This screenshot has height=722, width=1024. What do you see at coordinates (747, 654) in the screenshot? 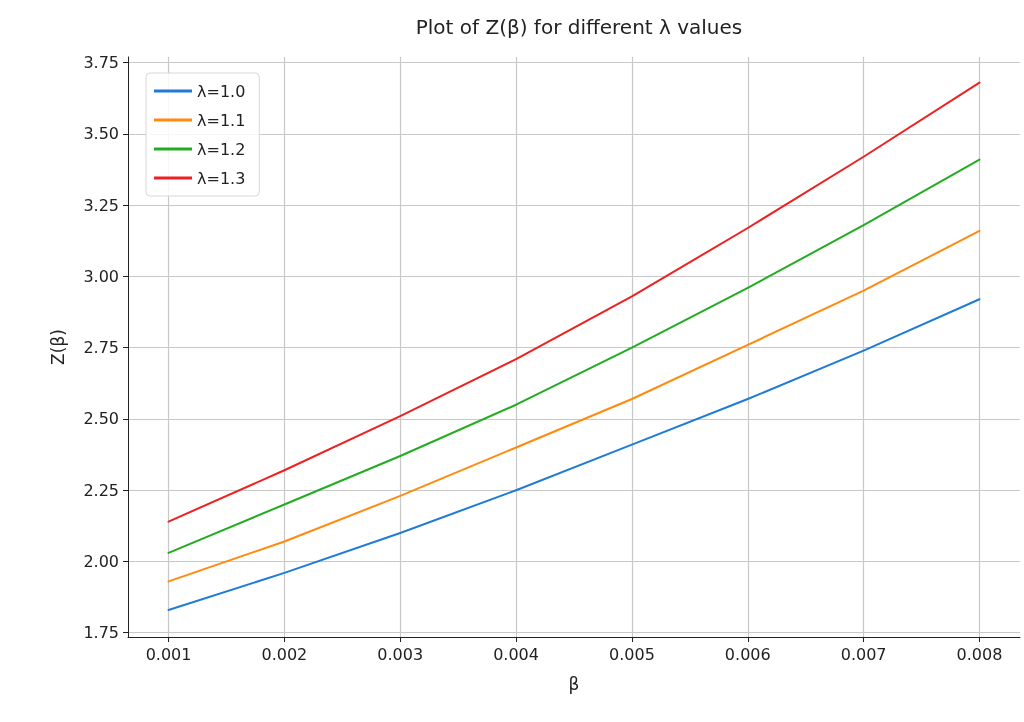
I see `x-tick-label: 0.006` at bounding box center [747, 654].